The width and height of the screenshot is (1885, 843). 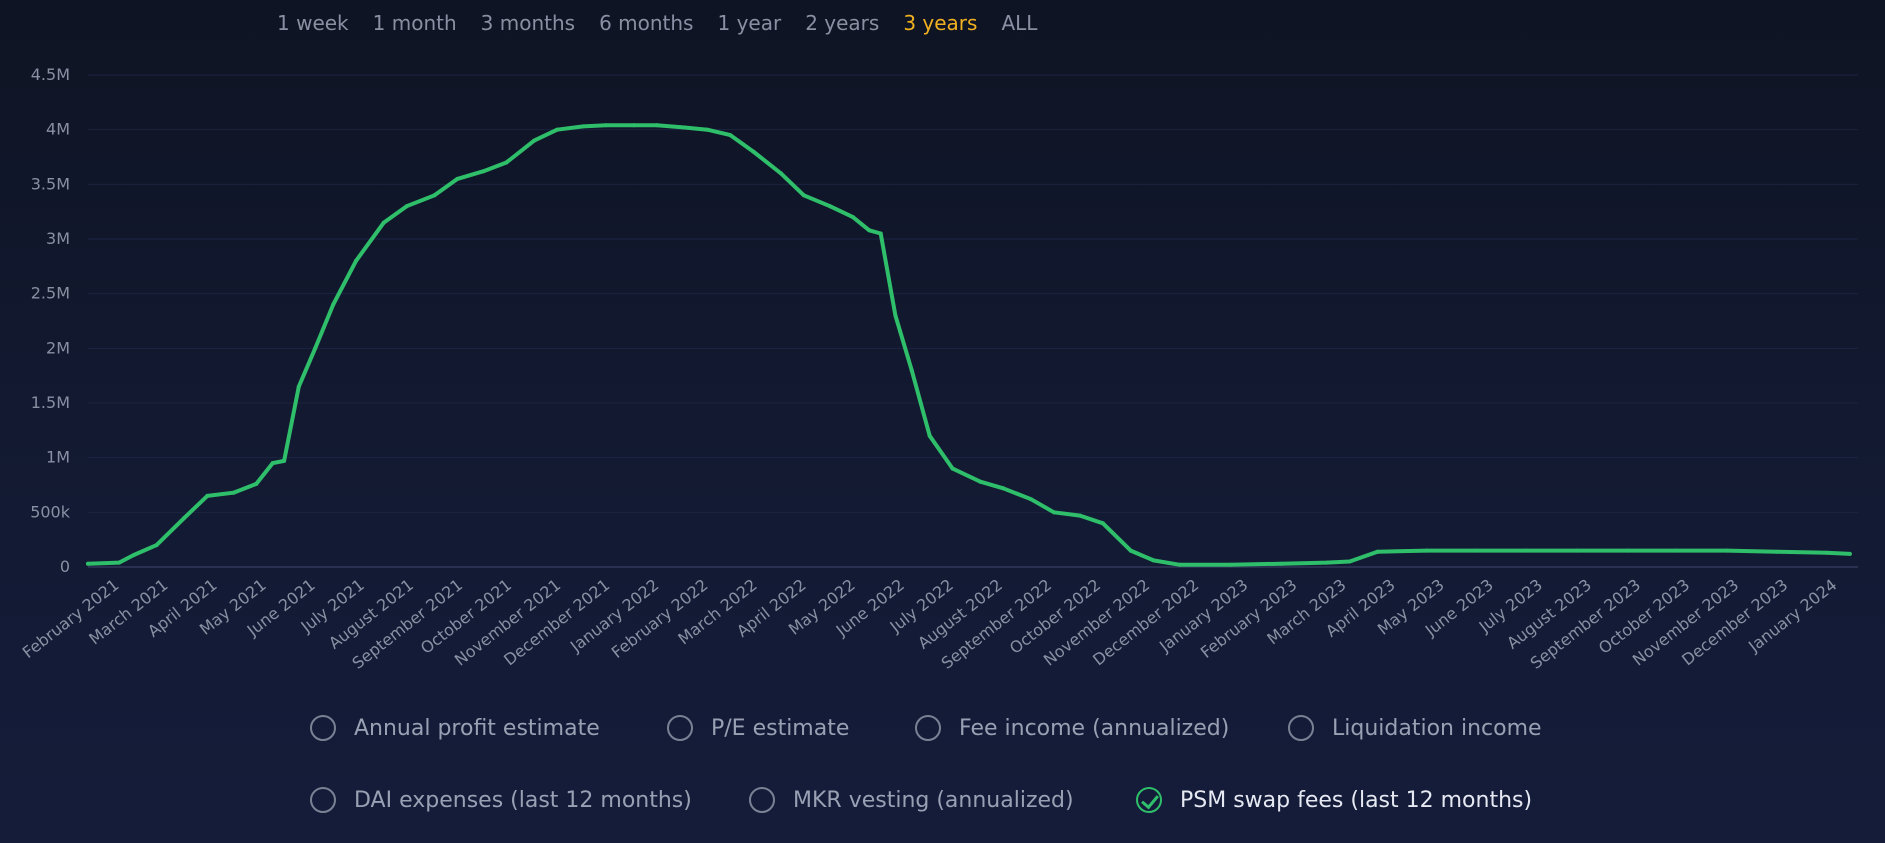 I want to click on y-axis-ticks: 0 500k 1M 1.5M 2M 2.5M 3M 3.5M 4M 4.5M, so click(x=50, y=320).